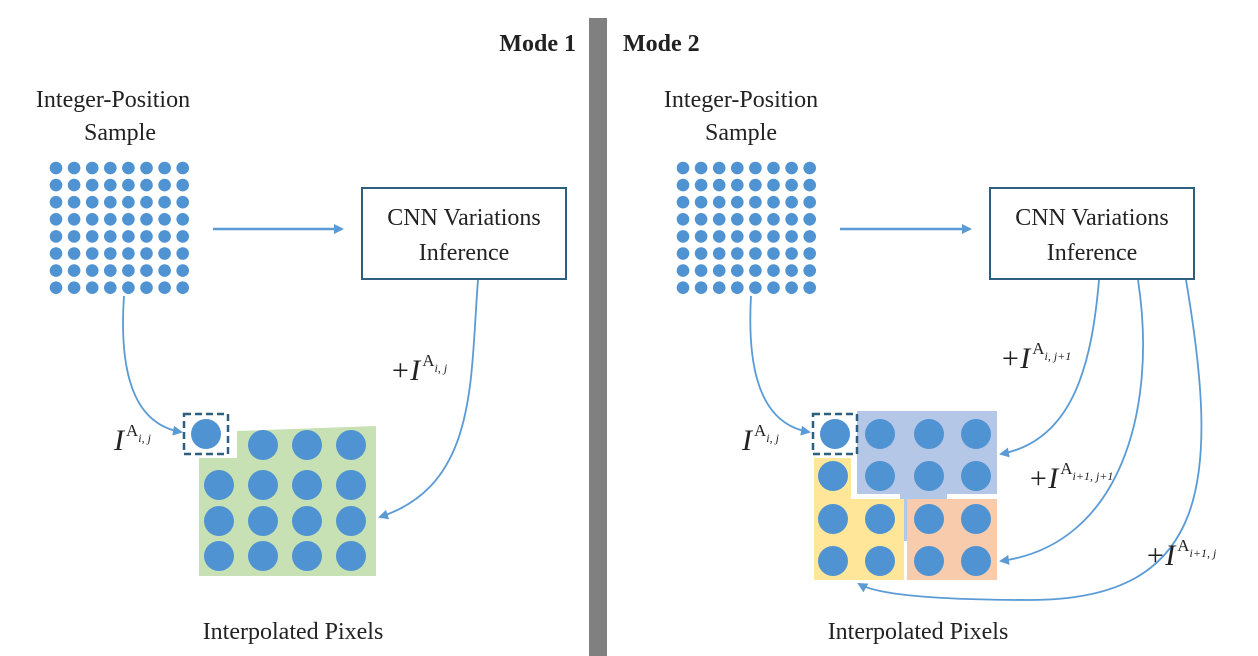 The height and width of the screenshot is (656, 1258). What do you see at coordinates (206, 434) in the screenshot?
I see `mode-1-integer-pixel` at bounding box center [206, 434].